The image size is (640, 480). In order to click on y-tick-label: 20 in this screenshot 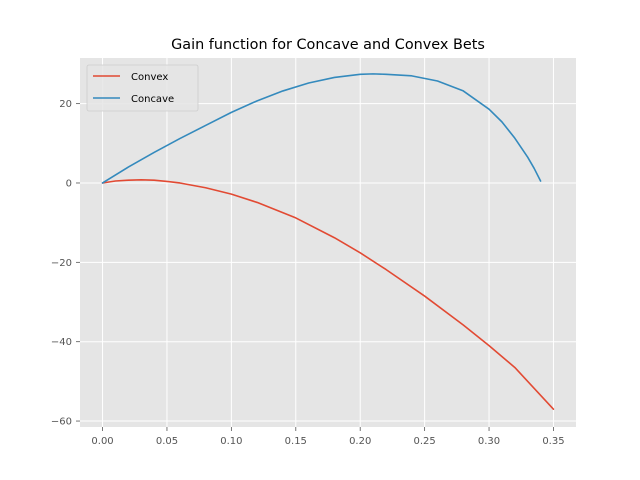, I will do `click(65, 104)`.